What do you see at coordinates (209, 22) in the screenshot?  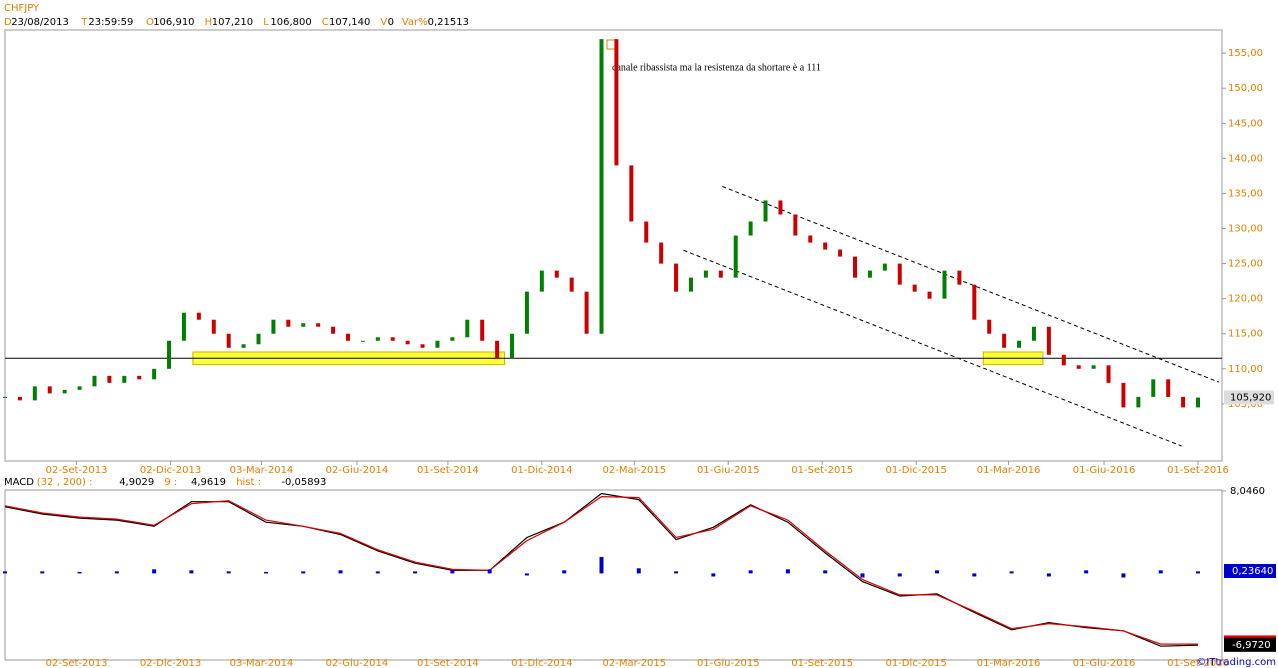 I see `info-key: H` at bounding box center [209, 22].